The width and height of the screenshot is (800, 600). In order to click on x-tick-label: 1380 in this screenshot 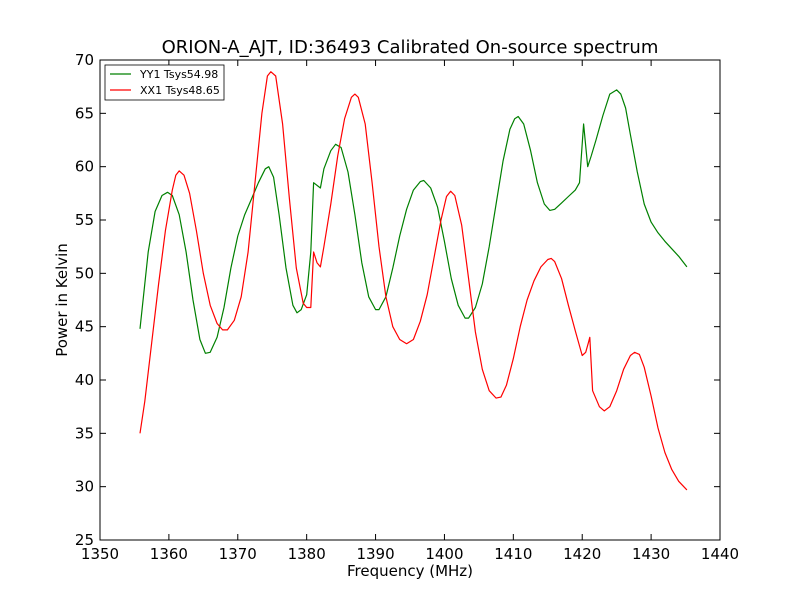, I will do `click(307, 554)`.